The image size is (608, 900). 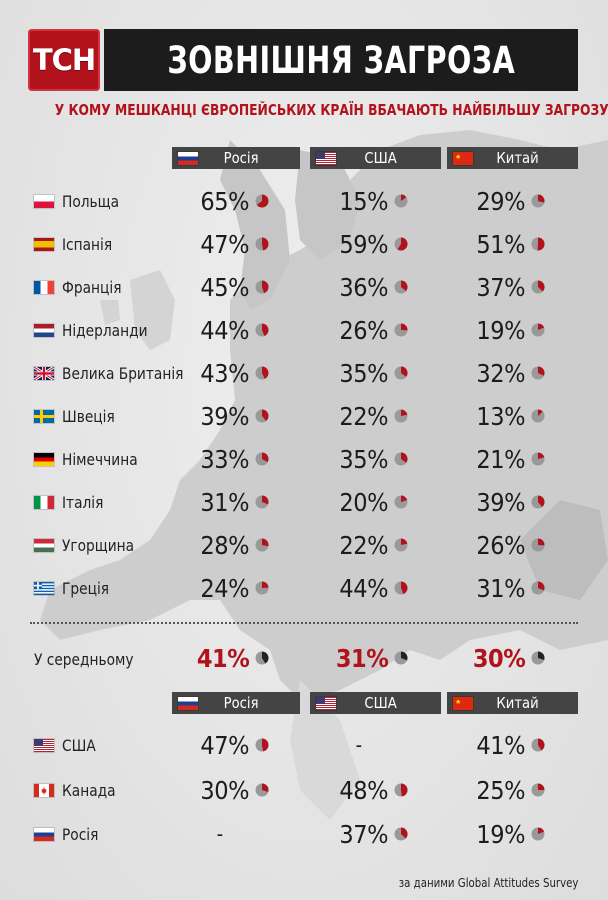 What do you see at coordinates (92, 287) in the screenshot?
I see `country-label: Франція` at bounding box center [92, 287].